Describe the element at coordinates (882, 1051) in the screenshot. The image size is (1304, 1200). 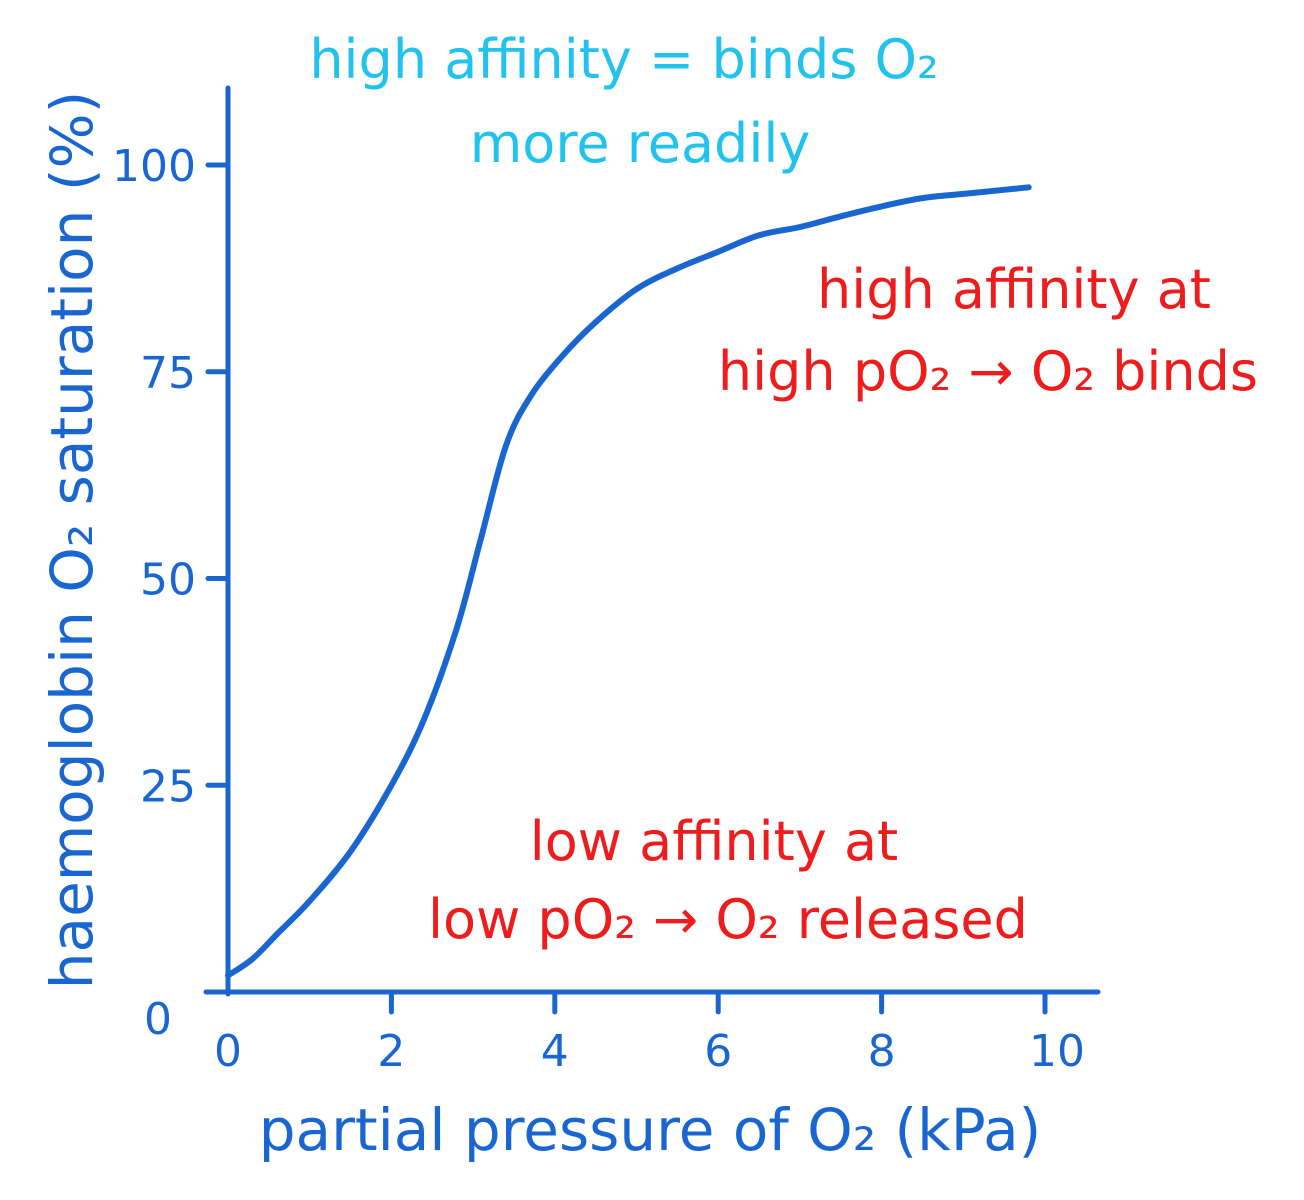
I see `x-tick-label-8: 8` at that location.